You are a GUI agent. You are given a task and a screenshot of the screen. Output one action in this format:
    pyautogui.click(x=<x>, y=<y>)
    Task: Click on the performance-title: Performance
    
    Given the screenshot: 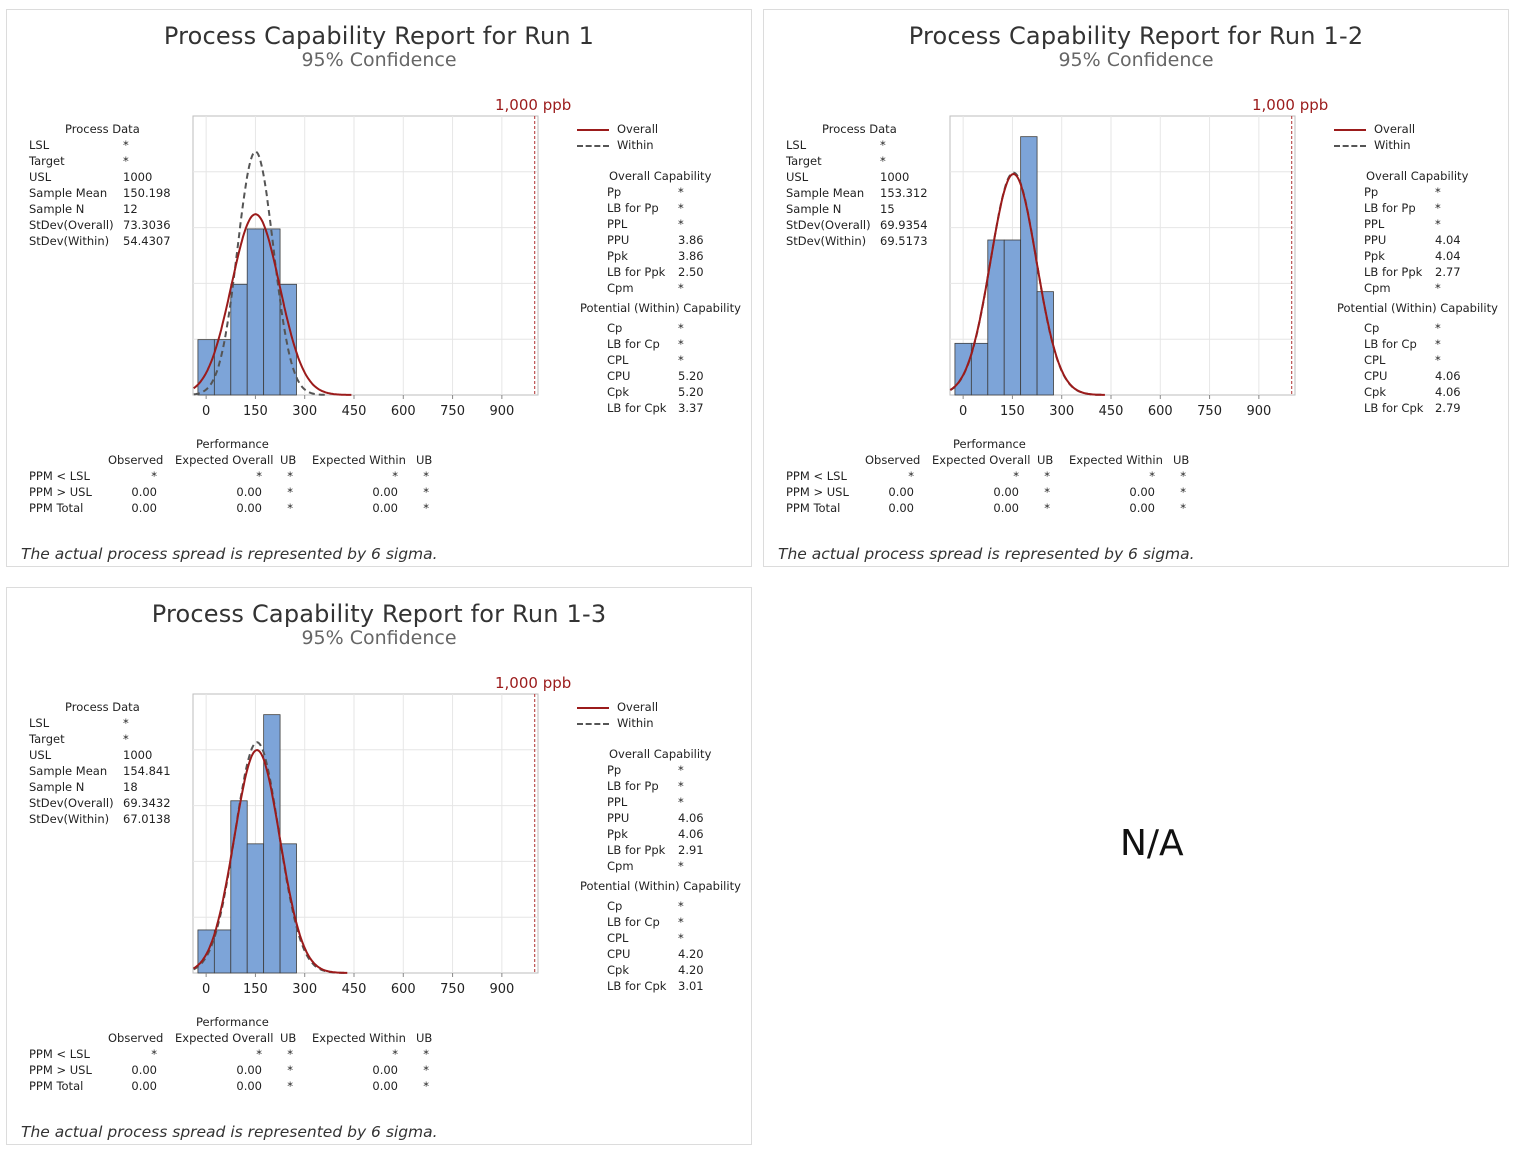 What is the action you would take?
    pyautogui.click(x=232, y=444)
    